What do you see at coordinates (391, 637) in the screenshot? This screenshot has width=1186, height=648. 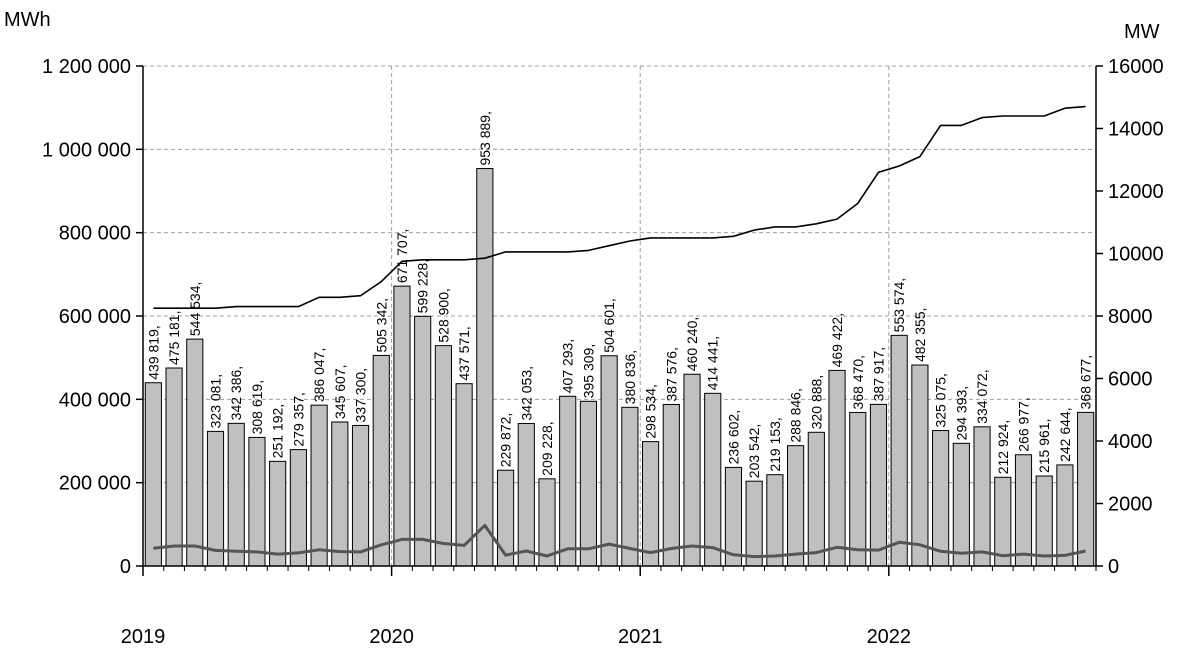 I see `year-label: 2020` at bounding box center [391, 637].